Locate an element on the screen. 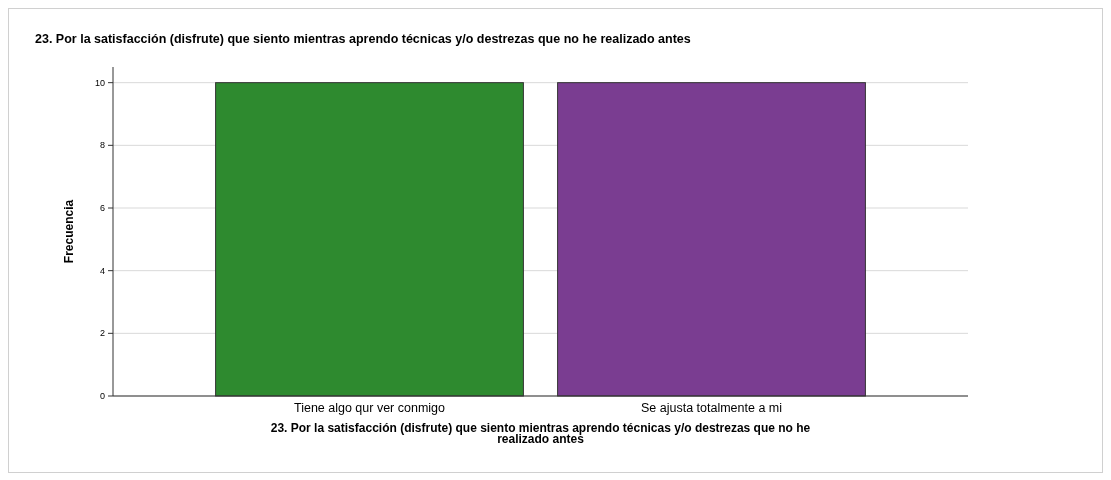 This screenshot has height=480, width=1111. y-tick-label: 6 is located at coordinates (102, 208).